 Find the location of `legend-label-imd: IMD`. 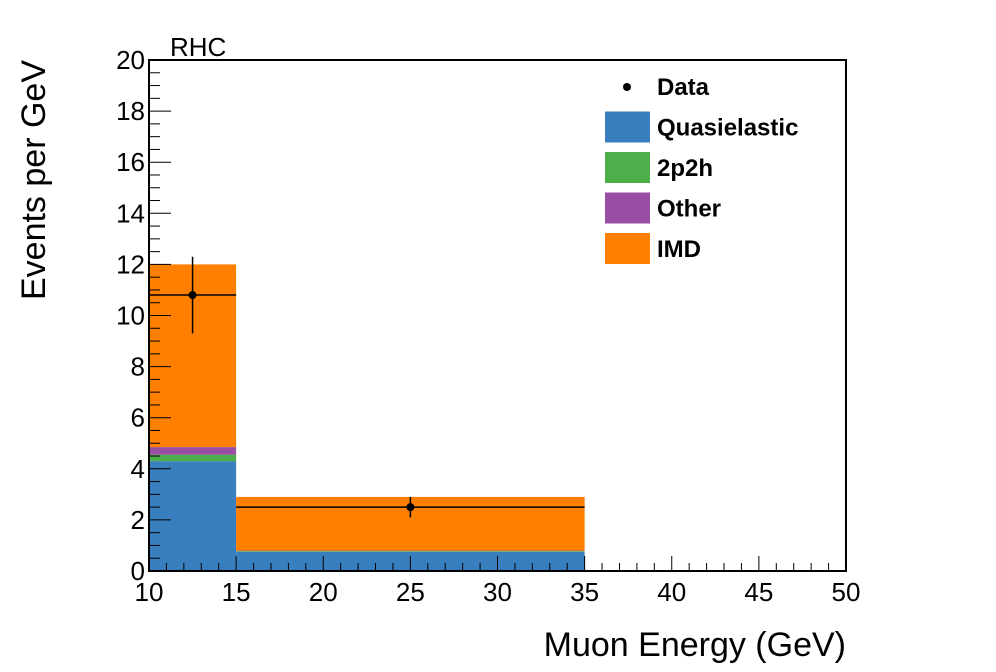

legend-label-imd: IMD is located at coordinates (679, 249).